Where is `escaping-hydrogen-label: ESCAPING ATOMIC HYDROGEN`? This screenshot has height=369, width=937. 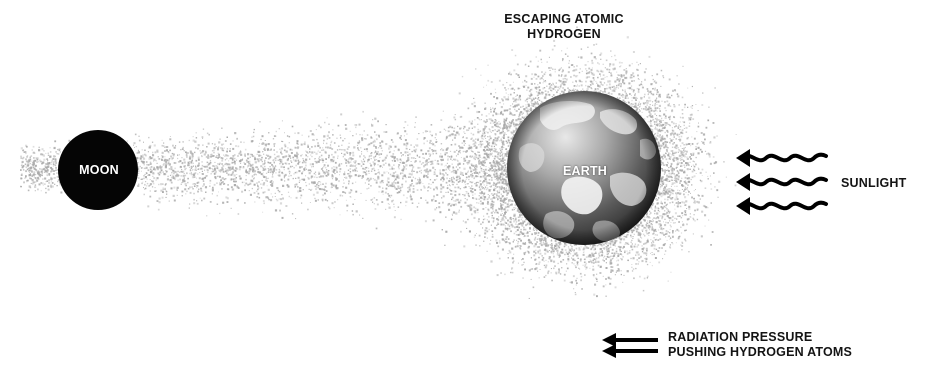 escaping-hydrogen-label: ESCAPING ATOMIC HYDROGEN is located at coordinates (564, 27).